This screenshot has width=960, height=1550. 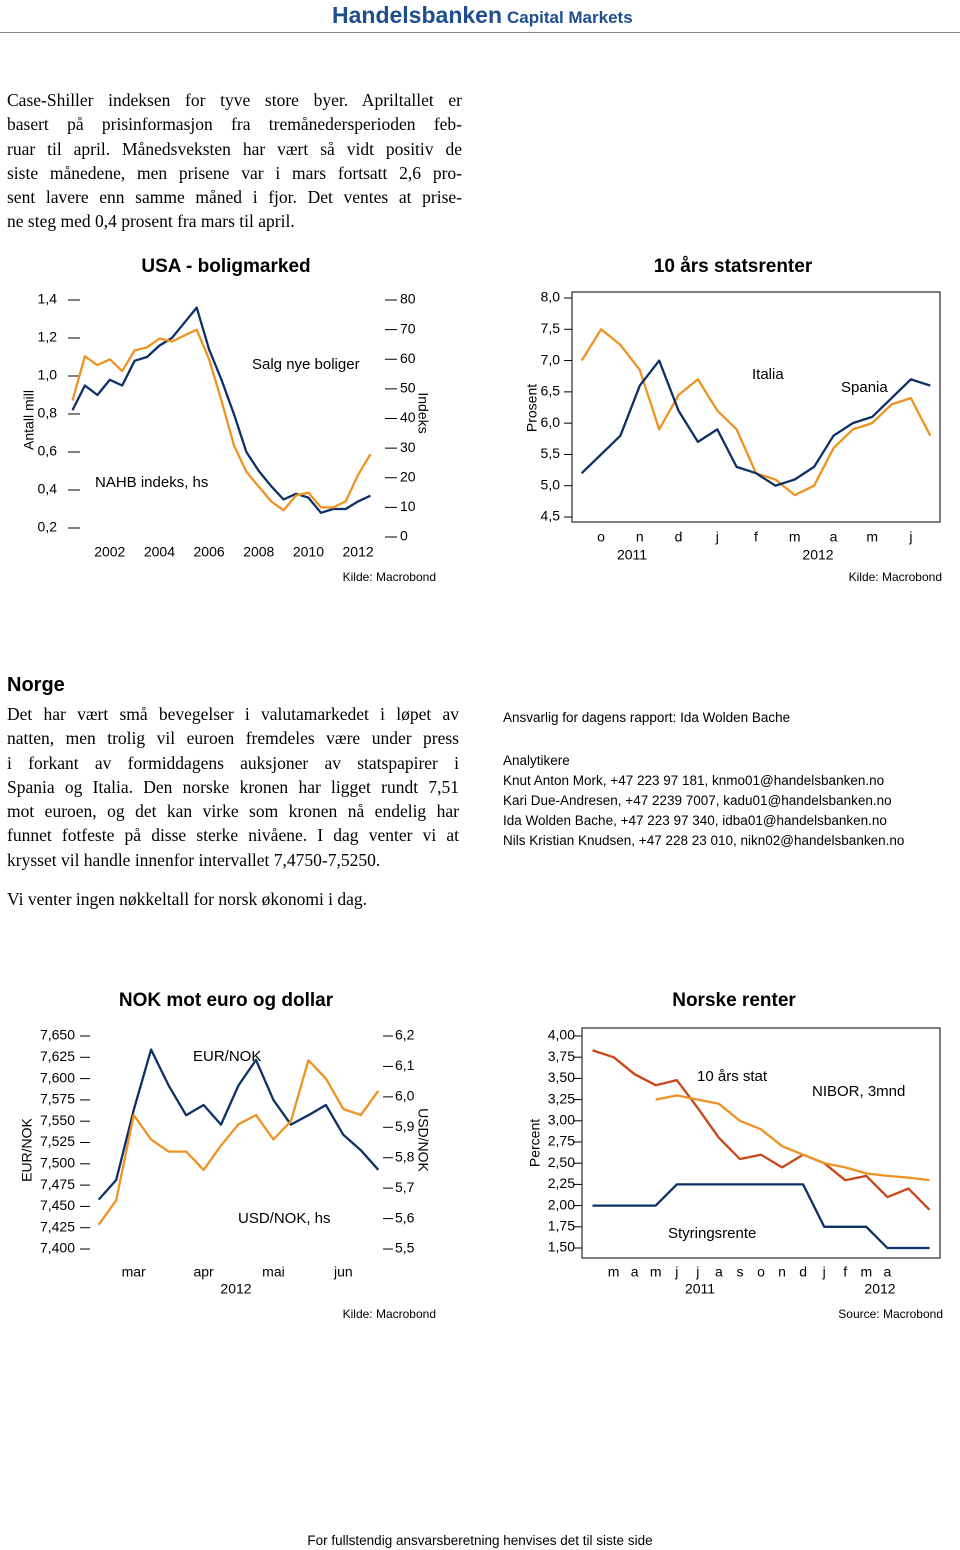 I want to click on x-tick-label: n, so click(x=782, y=1272).